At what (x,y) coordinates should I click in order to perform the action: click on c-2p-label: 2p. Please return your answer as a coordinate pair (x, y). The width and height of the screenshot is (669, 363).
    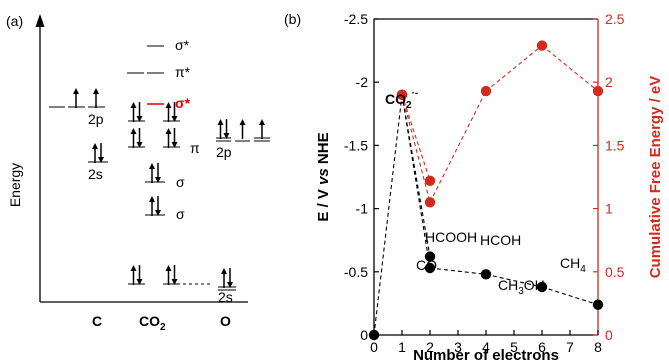
    Looking at the image, I should click on (96, 119).